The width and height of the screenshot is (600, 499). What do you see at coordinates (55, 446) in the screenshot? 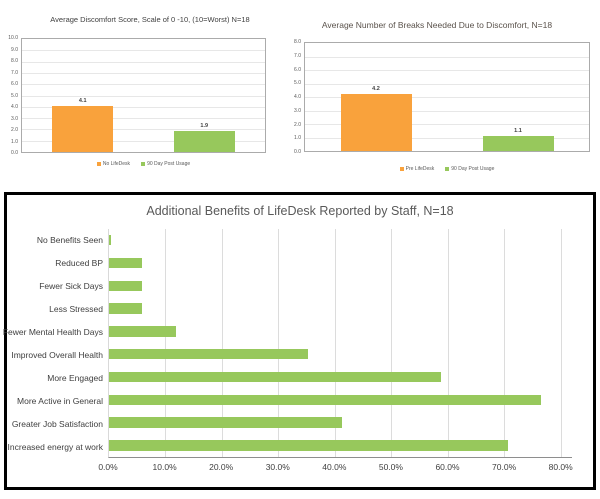
I see `category-label: Increased energy at work` at bounding box center [55, 446].